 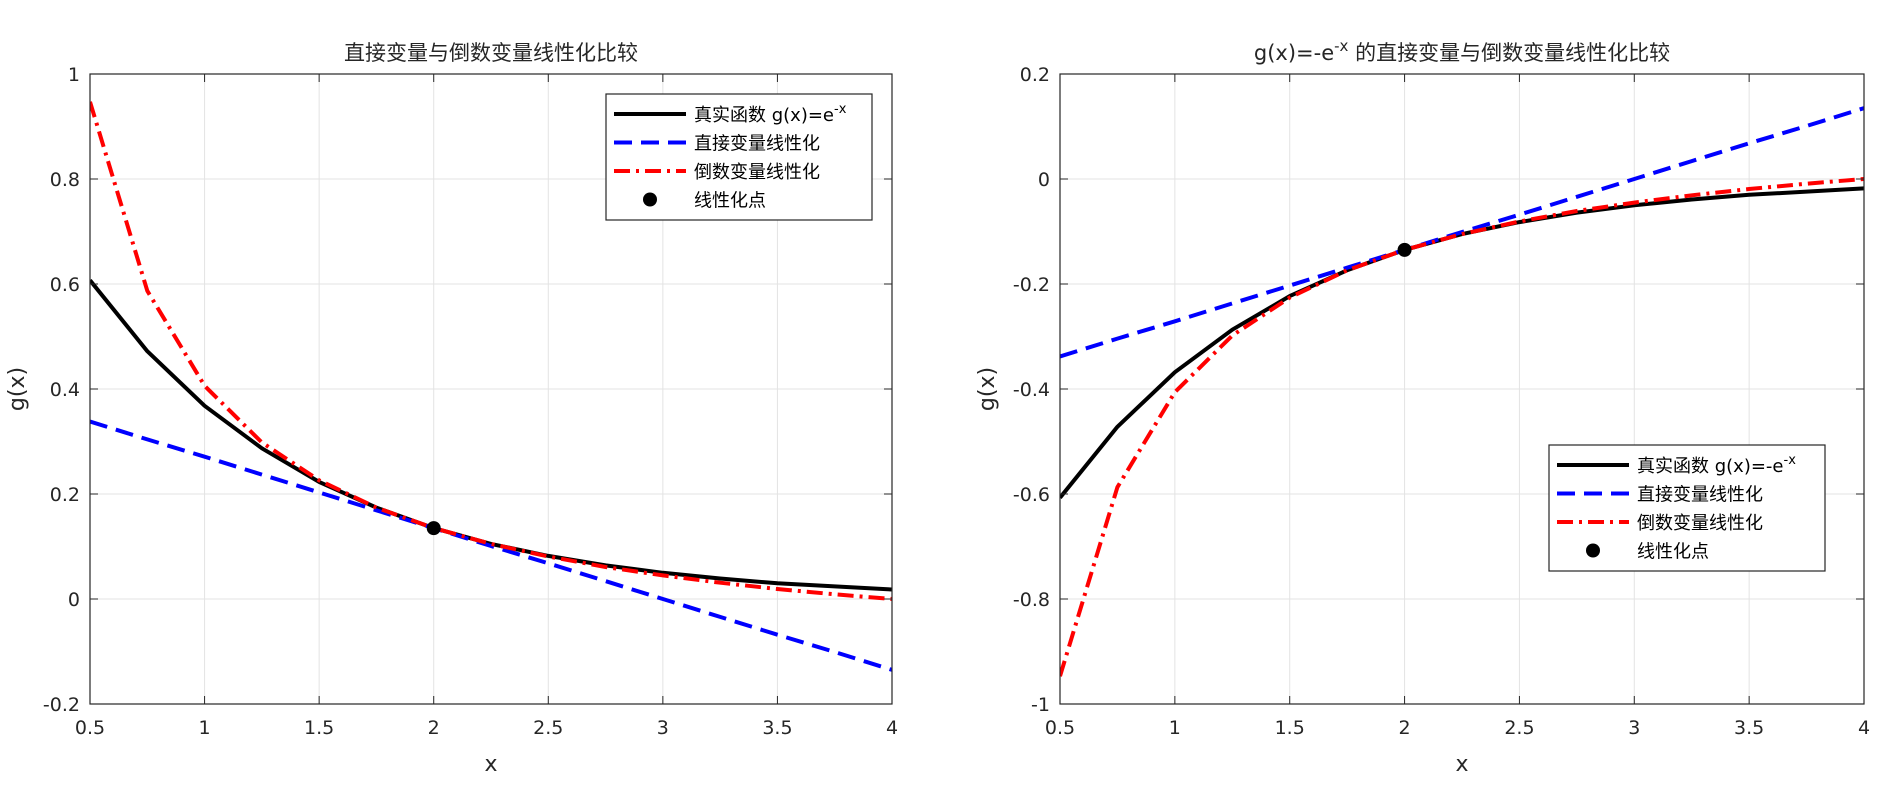 What do you see at coordinates (1716, 465) in the screenshot?
I see `legend-label-1: 真实函数 g(x)=-e-x` at bounding box center [1716, 465].